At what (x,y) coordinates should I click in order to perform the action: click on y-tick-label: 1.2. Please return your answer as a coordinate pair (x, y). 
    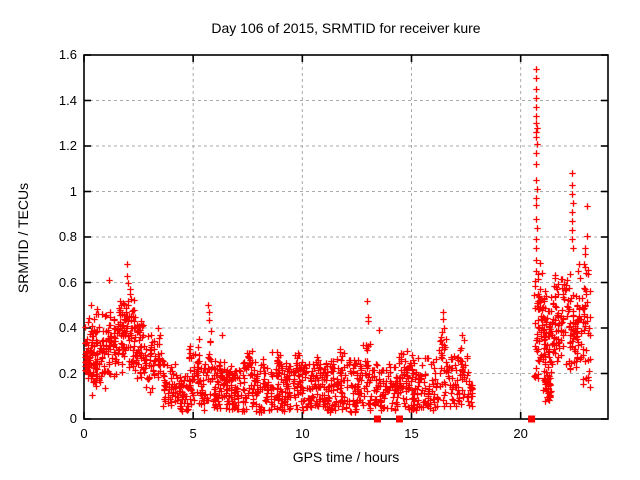
    Looking at the image, I should click on (67, 145).